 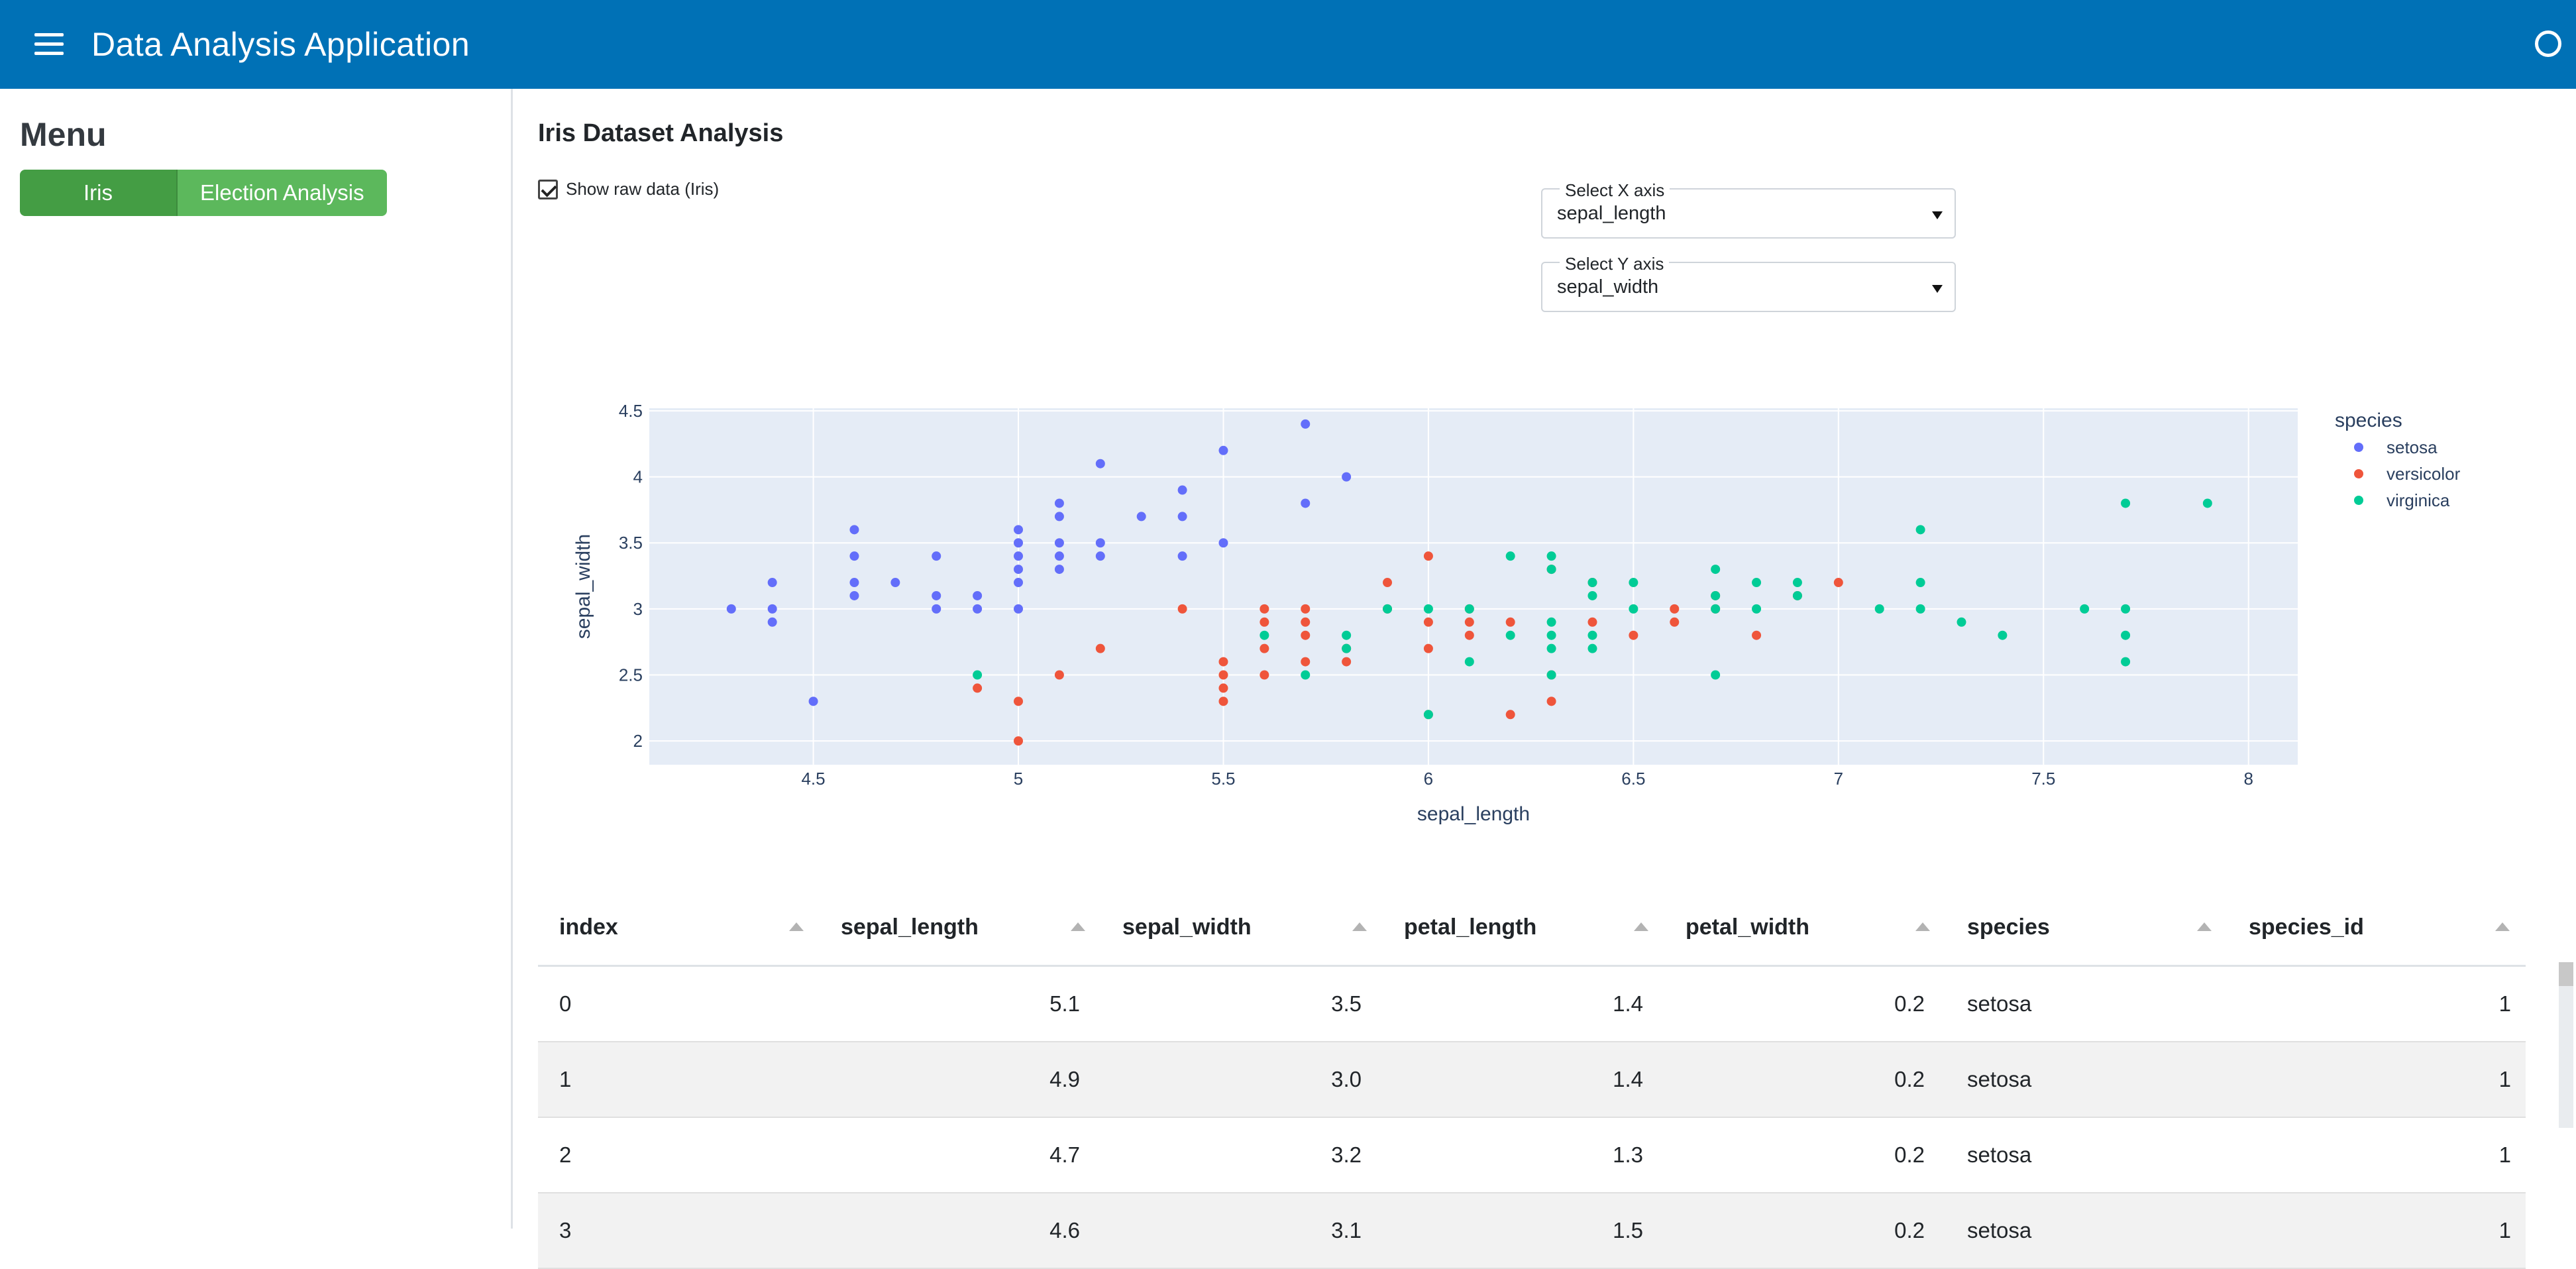 What do you see at coordinates (1532, 1231) in the screenshot?
I see `table-row: 3 4.6 3.1 1.5 0.2 setosa 1` at bounding box center [1532, 1231].